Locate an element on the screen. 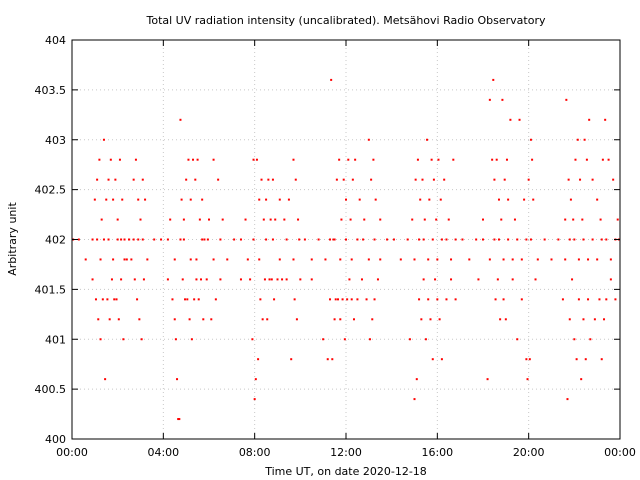  y-tick-label: 403.5 is located at coordinates (51, 90).